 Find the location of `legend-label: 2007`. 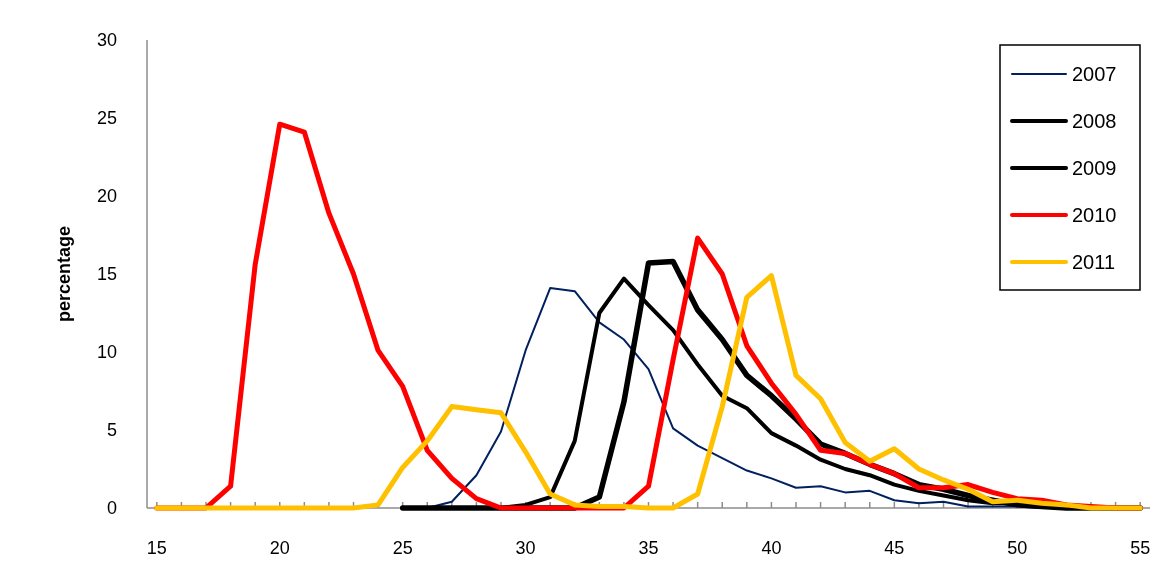

legend-label: 2007 is located at coordinates (1094, 74).